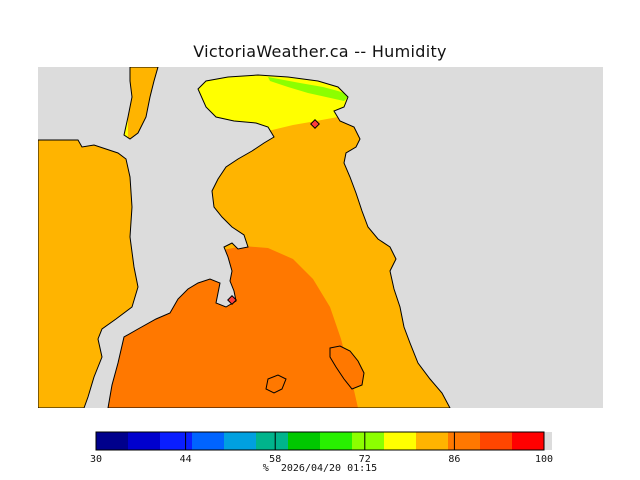  I want to click on legend-tick-label-72: 72, so click(365, 459).